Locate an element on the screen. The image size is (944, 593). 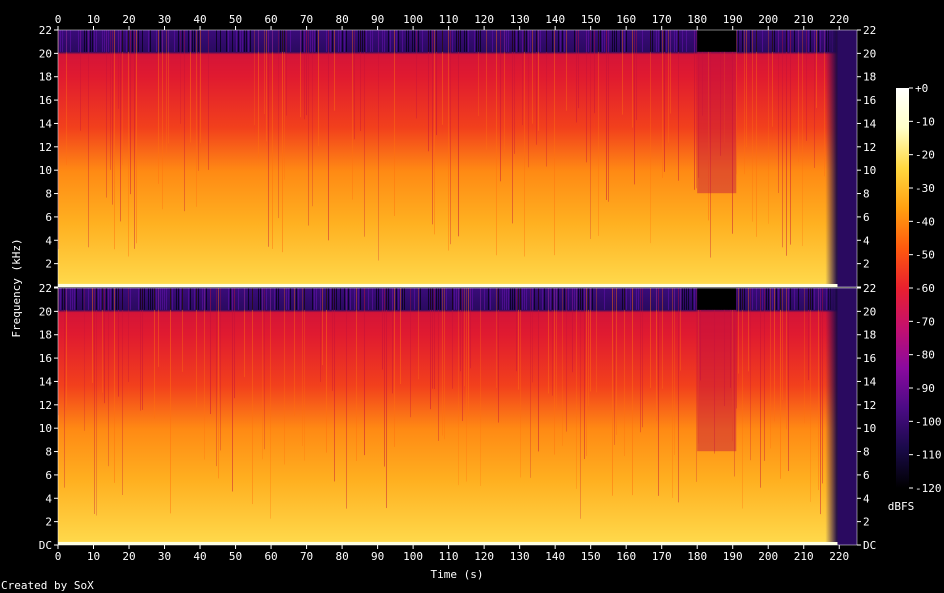
colorbar-tick-label: -100 is located at coordinates (928, 421).